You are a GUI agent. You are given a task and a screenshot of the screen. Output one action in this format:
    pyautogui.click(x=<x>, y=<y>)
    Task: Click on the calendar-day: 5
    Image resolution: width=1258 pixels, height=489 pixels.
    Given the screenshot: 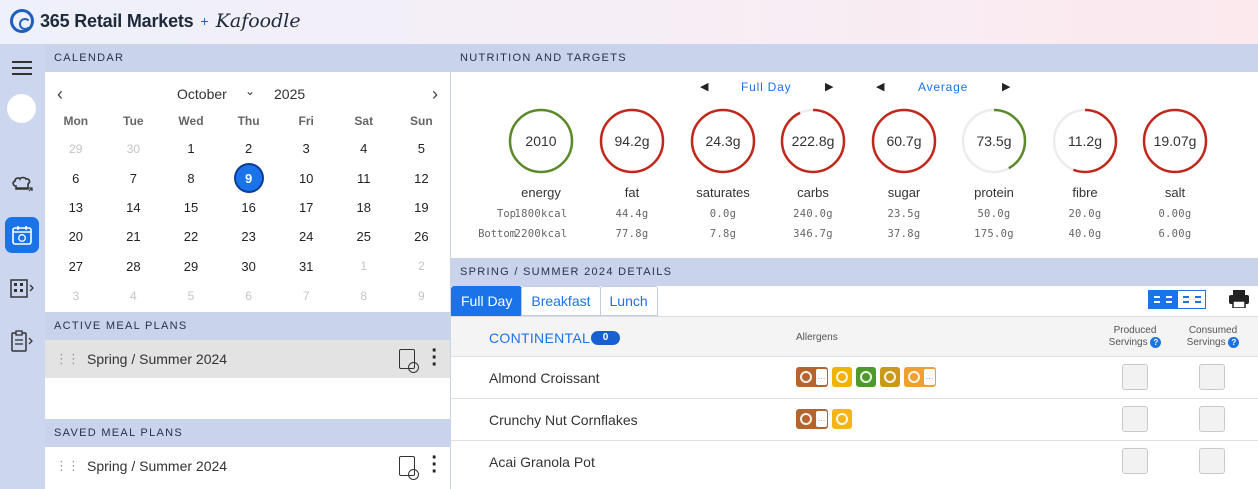 What is the action you would take?
    pyautogui.click(x=422, y=148)
    